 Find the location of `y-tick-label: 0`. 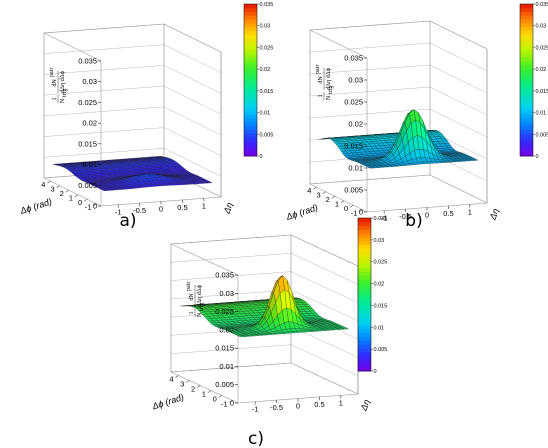

y-tick-label: 0 is located at coordinates (427, 215).